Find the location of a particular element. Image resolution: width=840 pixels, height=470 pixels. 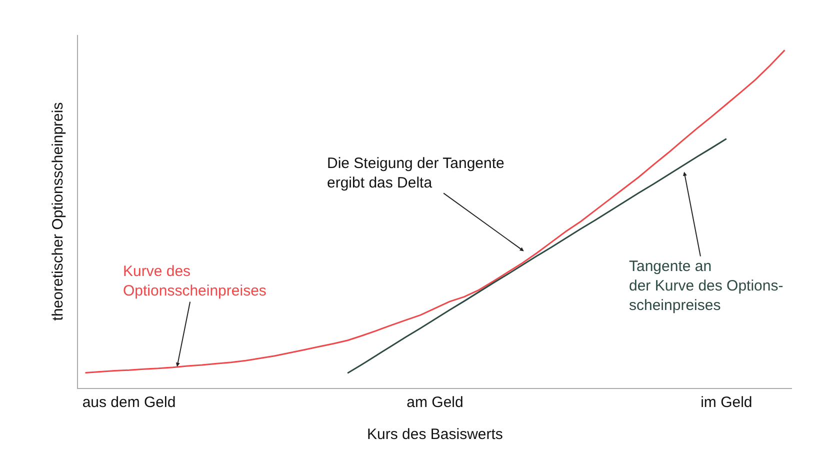

annotation: Tangente an der Kurve des Options- scheinpreises is located at coordinates (706, 286).